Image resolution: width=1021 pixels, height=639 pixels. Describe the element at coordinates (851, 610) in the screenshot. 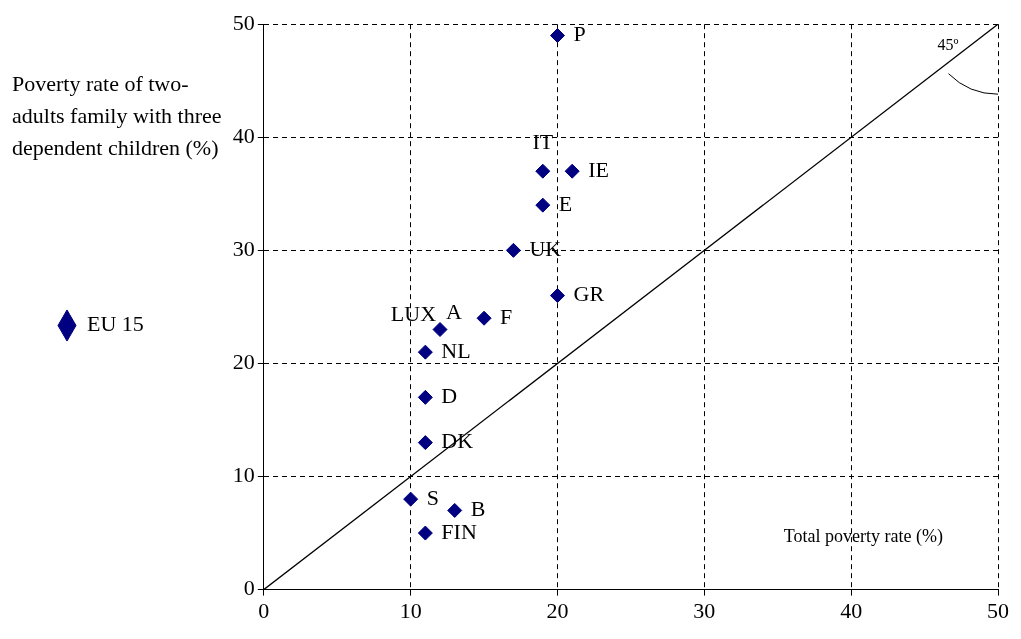

I see `x-tick-label: 40` at that location.